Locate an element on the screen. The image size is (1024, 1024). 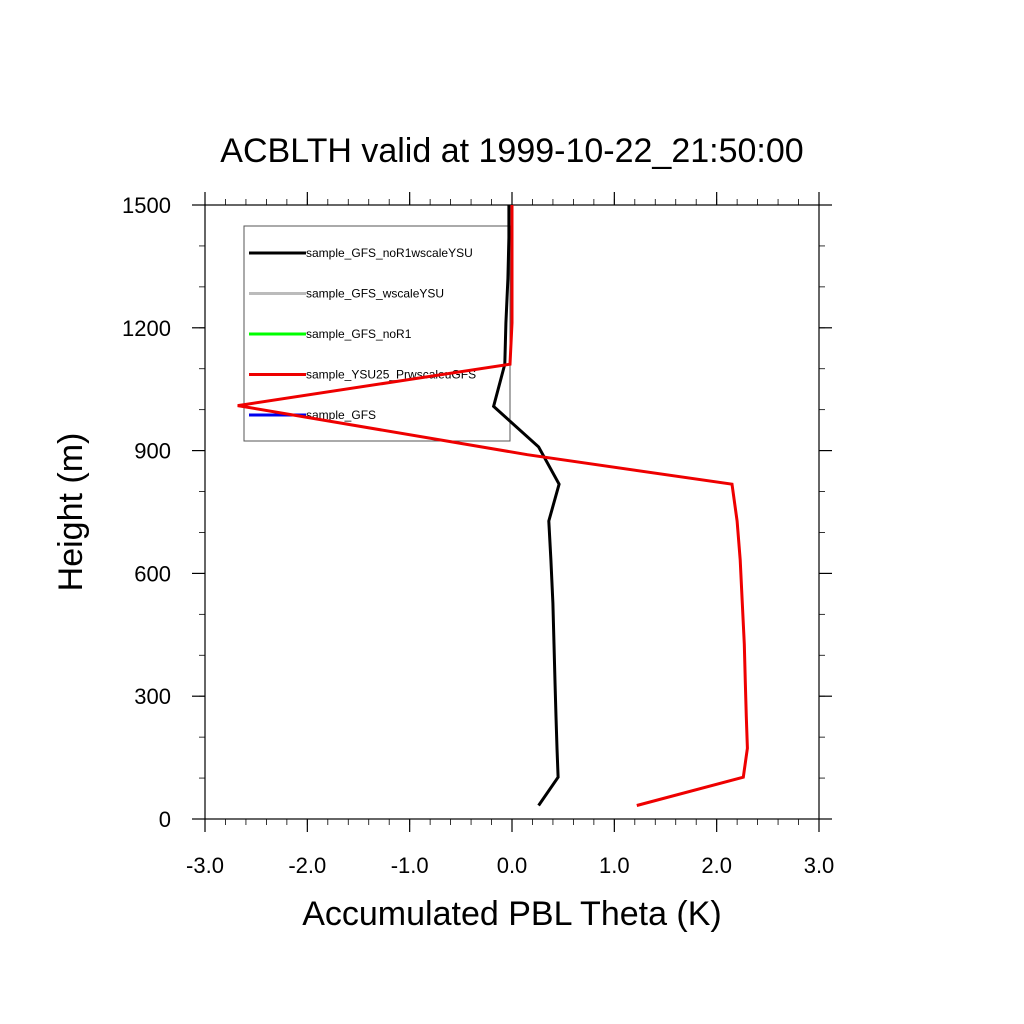
x-tick-label: 2.0 is located at coordinates (716, 865).